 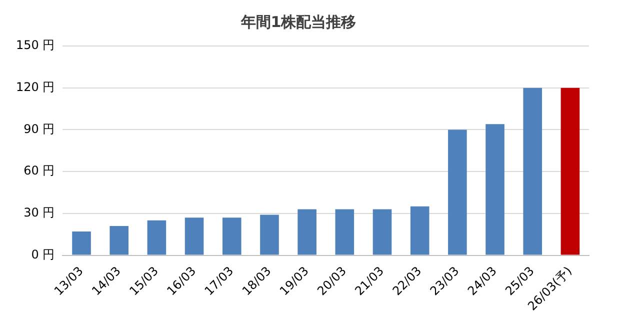 I want to click on y-tick-label: 150 円, so click(x=35, y=45).